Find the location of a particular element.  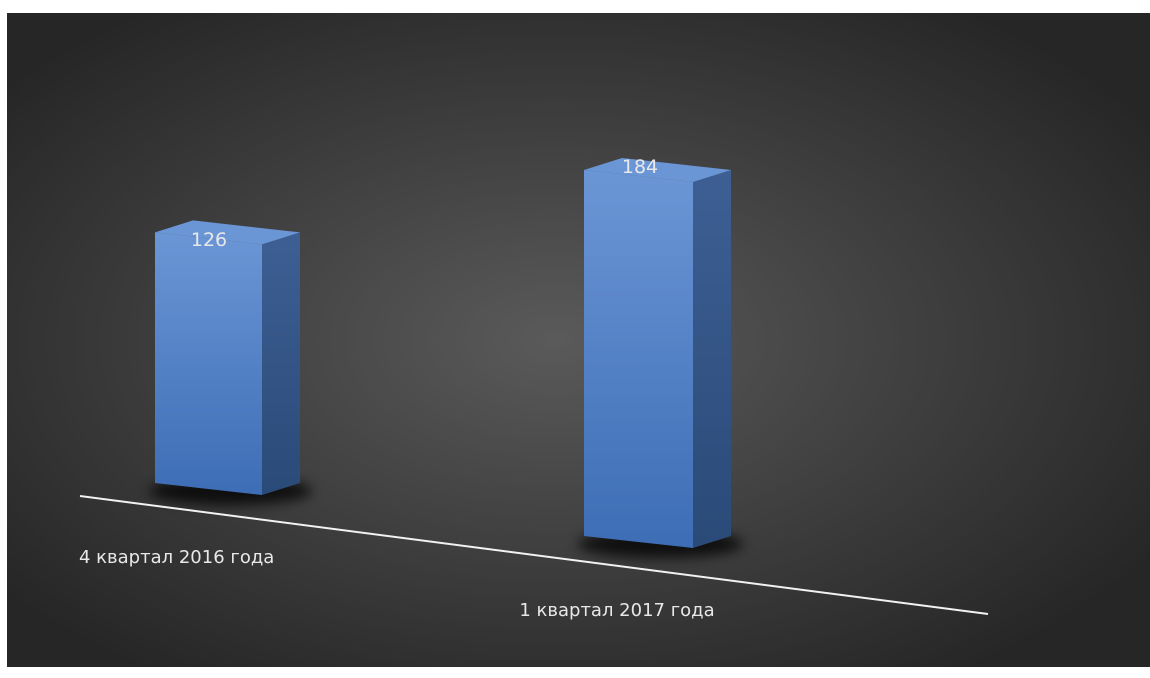

bar-top-q1-2017 is located at coordinates (657, 170).